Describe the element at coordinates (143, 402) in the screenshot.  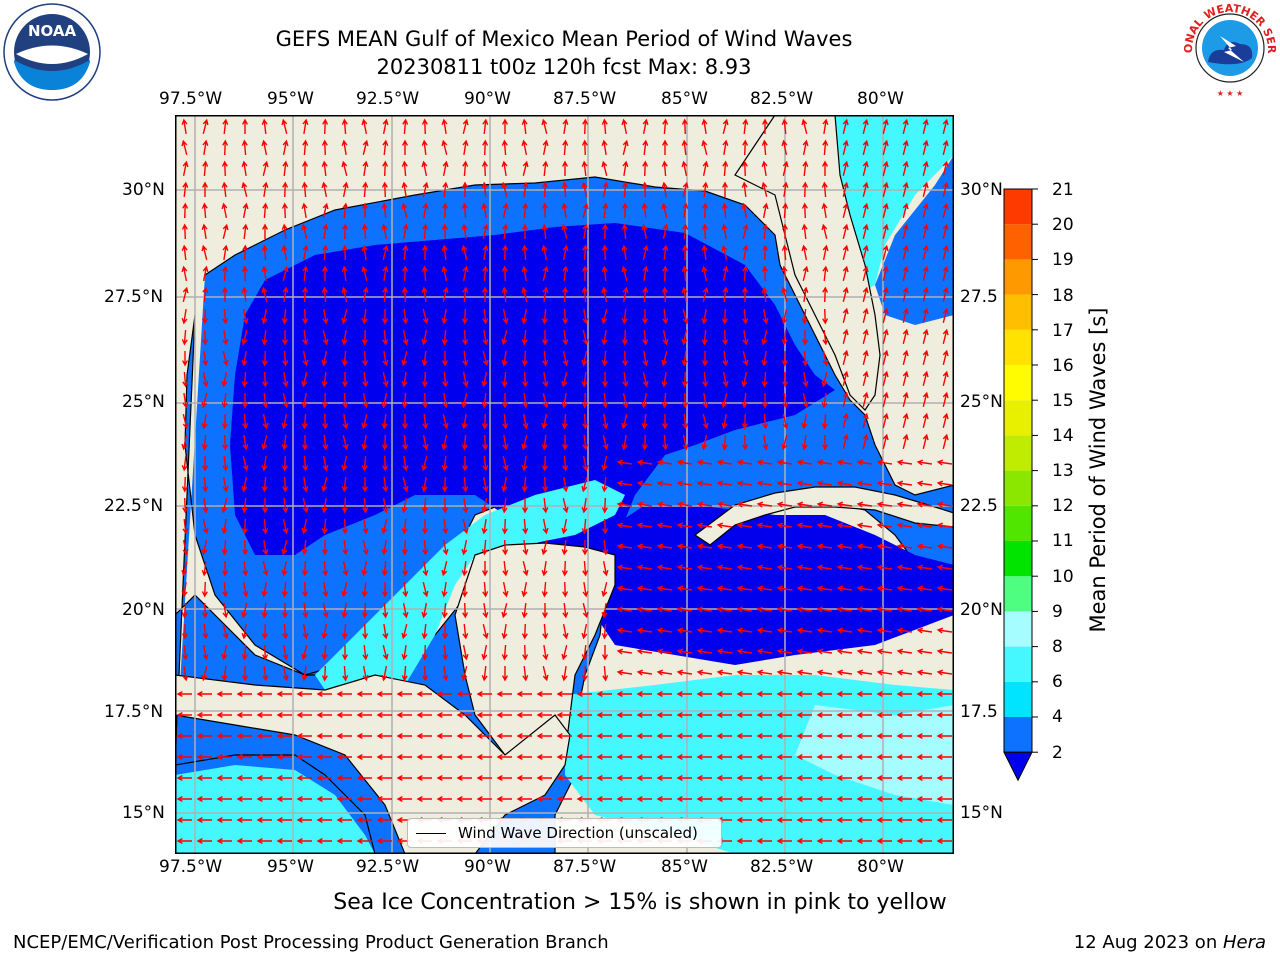
I see `lat-label-left: 25°N` at that location.